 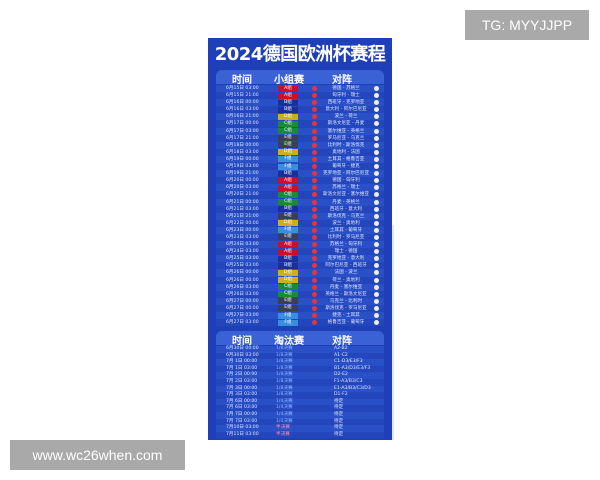 I want to click on match-teams: 西班牙 - 克罗地亚, so click(x=346, y=103).